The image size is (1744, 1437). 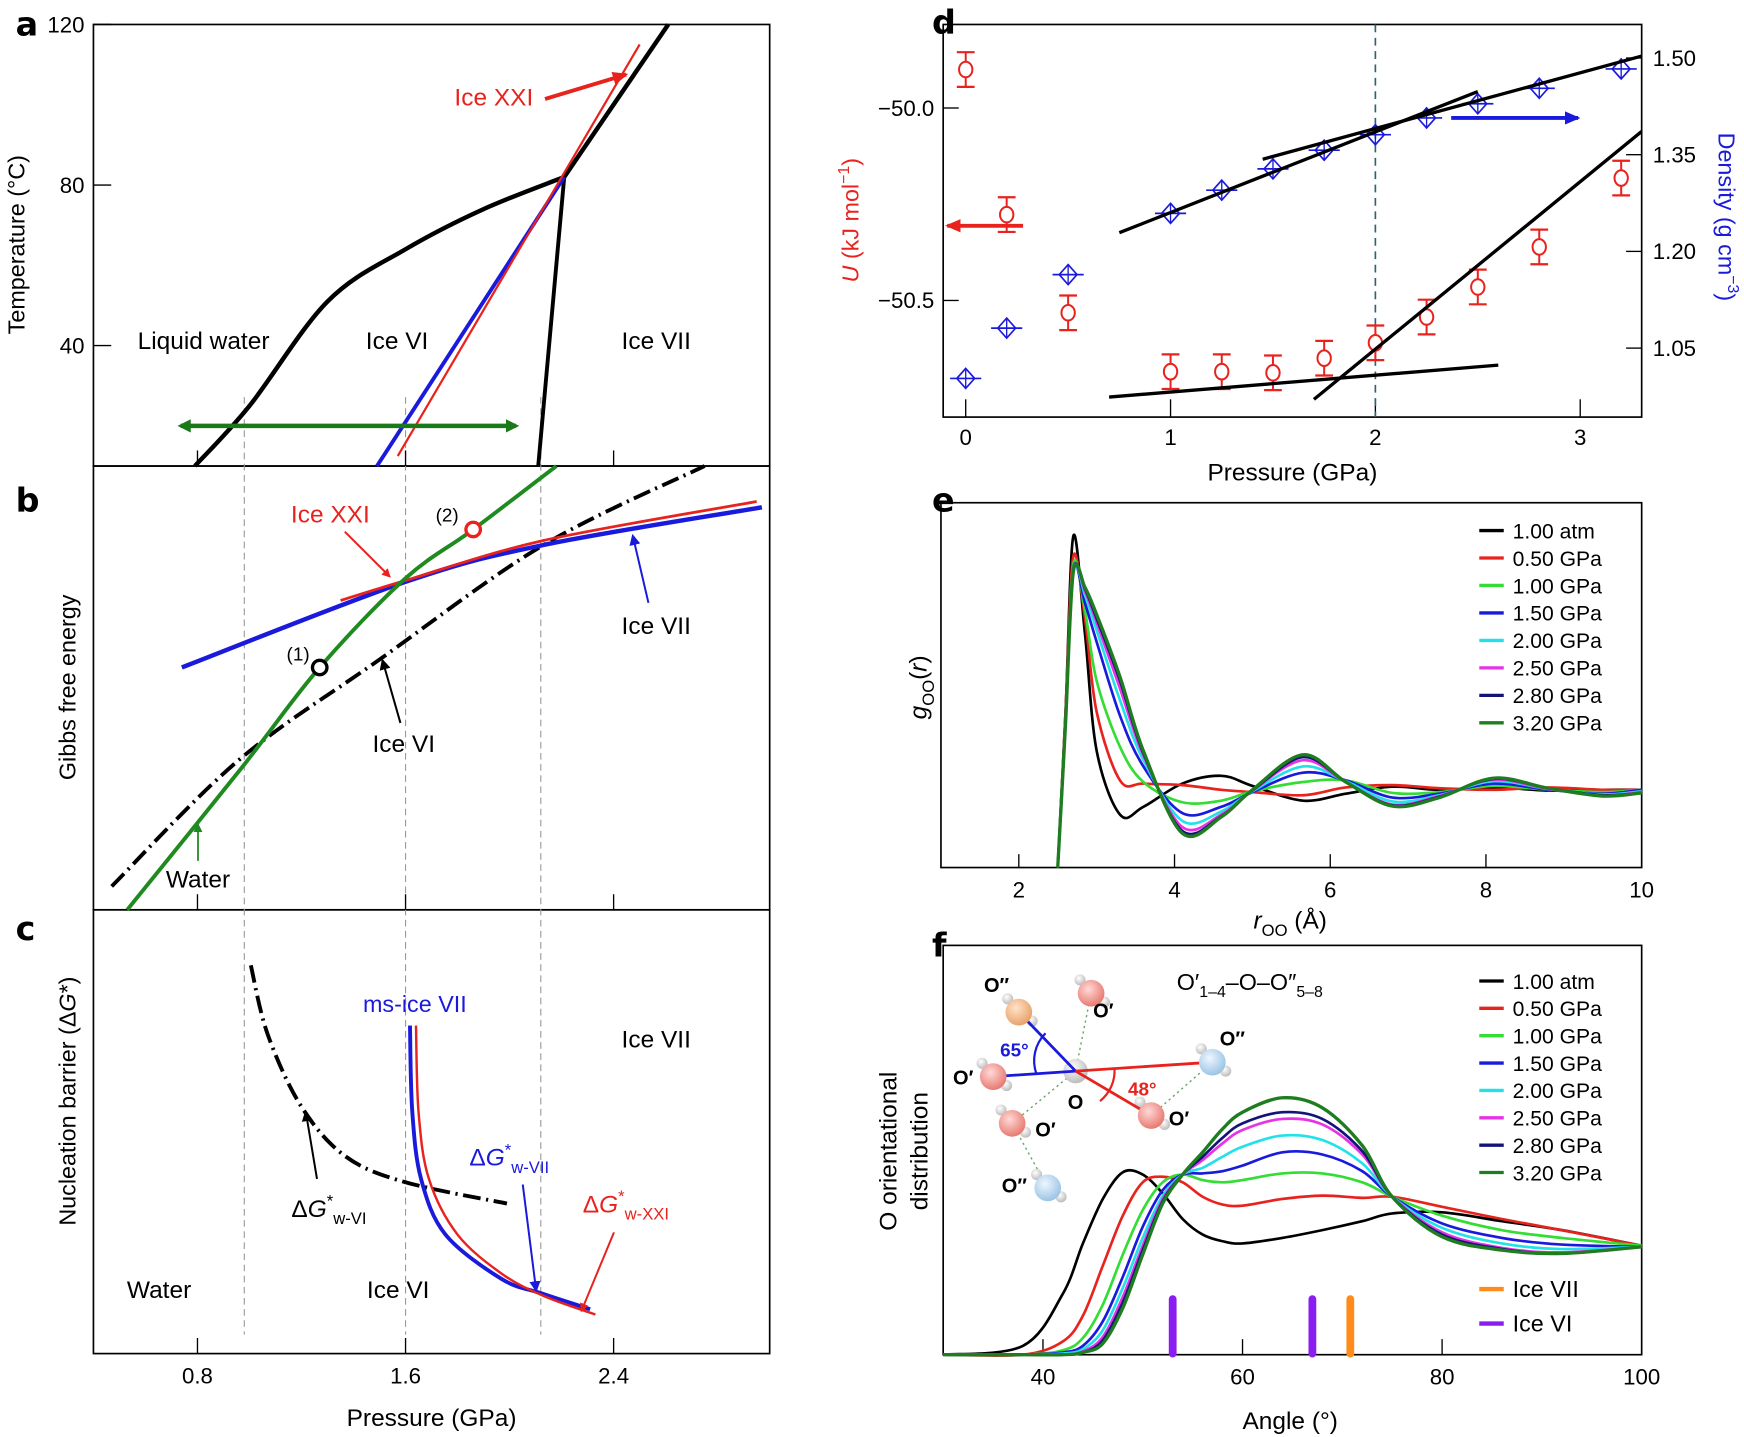 What do you see at coordinates (68, 981) in the screenshot?
I see `y-axis-label-part: )` at bounding box center [68, 981].